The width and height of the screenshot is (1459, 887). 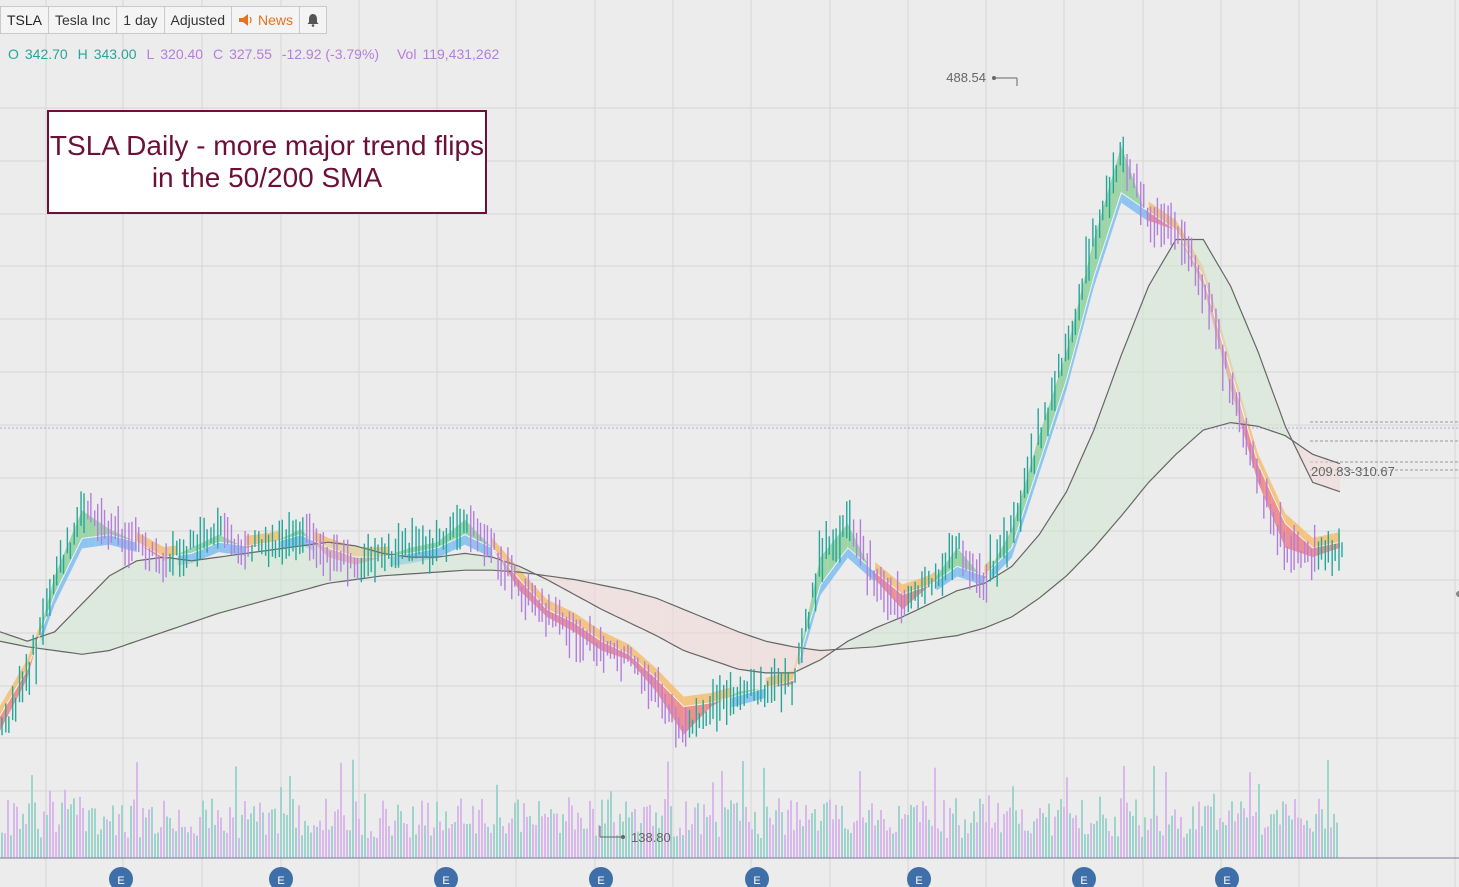 I want to click on speaker-icon, so click(x=245, y=20).